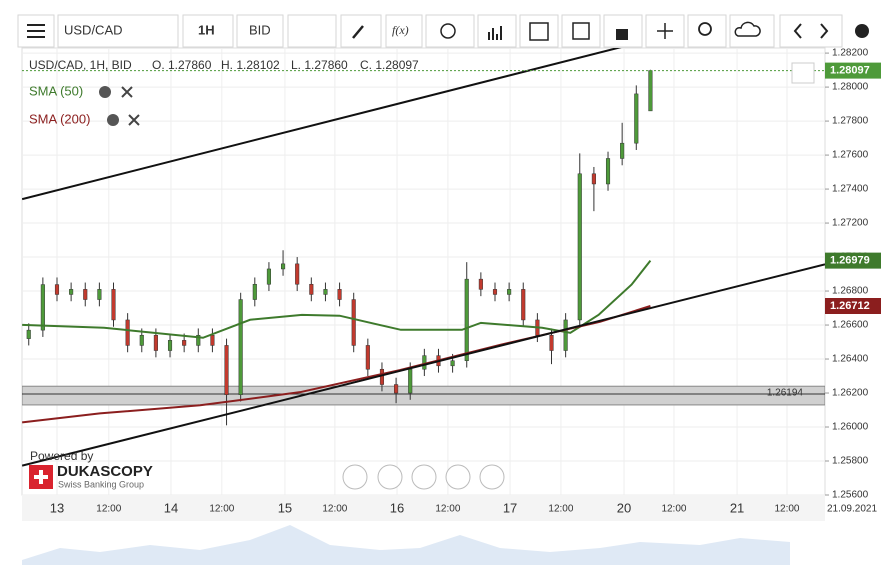 This screenshot has width=882, height=577. Describe the element at coordinates (118, 31) in the screenshot. I see `symbol-select` at that location.